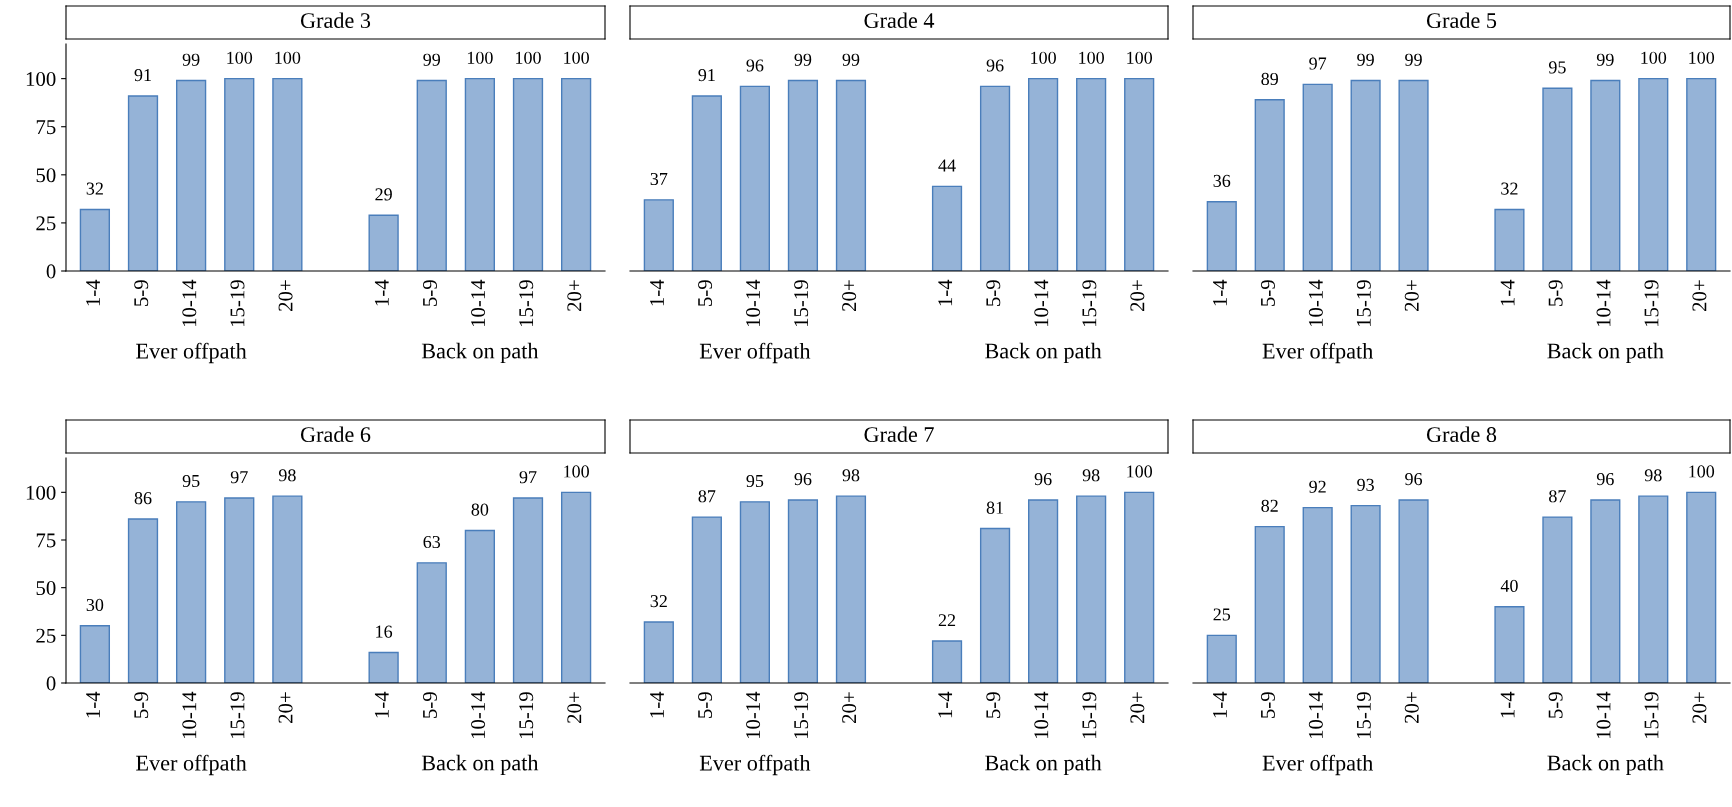 The height and width of the screenshot is (807, 1732). I want to click on data-label: 37, so click(659, 179).